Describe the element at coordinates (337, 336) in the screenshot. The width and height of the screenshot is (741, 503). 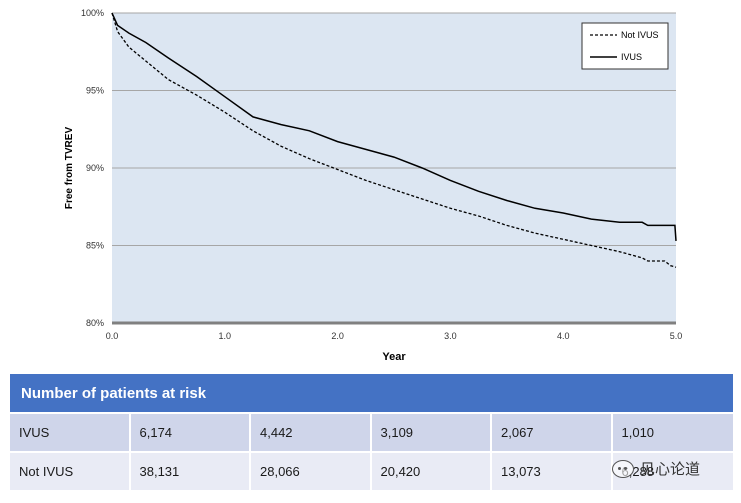
I see `x-tick-label: 2.0` at that location.